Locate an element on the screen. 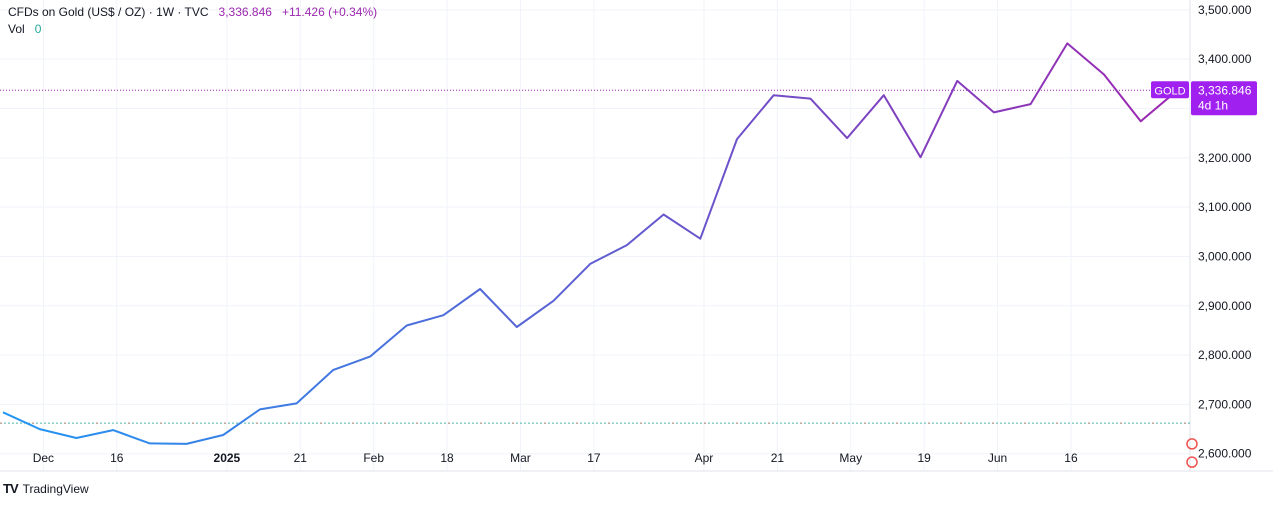 This screenshot has height=506, width=1273. price-tag-bg is located at coordinates (1224, 98).